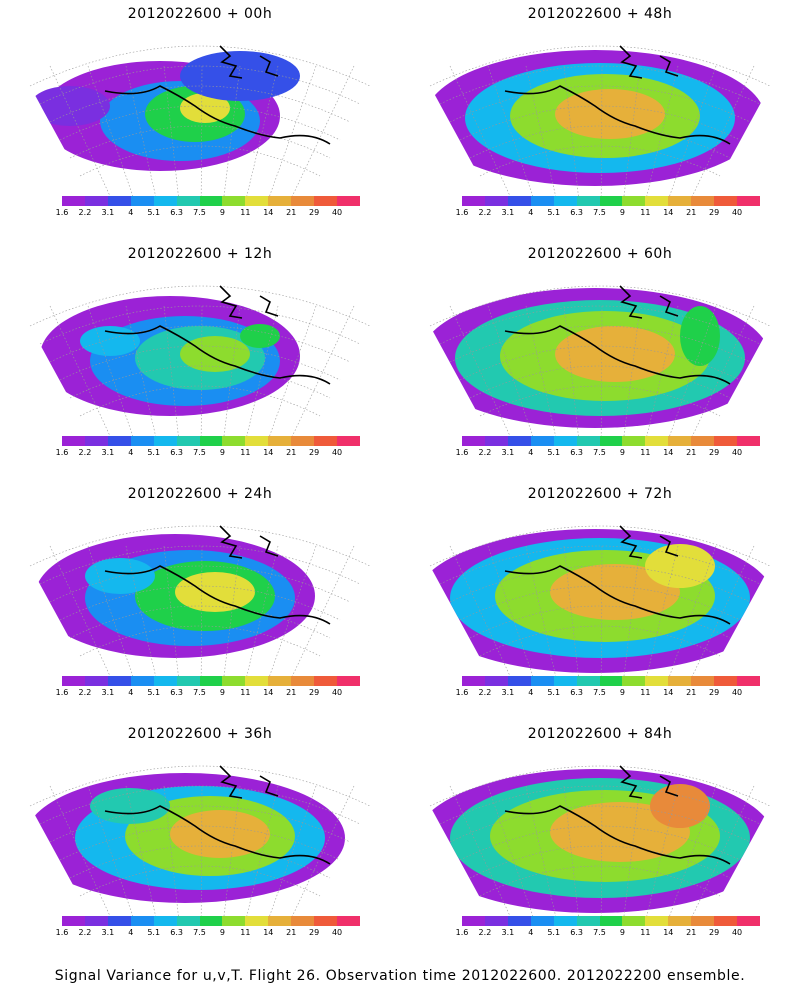 The height and width of the screenshot is (1000, 800). Describe the element at coordinates (508, 692) in the screenshot. I see `colorbar-tick-label: 3.1` at that location.